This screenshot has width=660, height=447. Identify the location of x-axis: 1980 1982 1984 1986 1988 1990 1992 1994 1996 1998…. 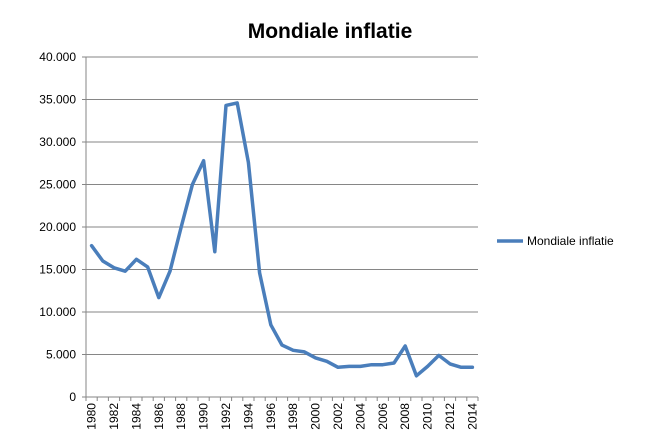
(282, 413).